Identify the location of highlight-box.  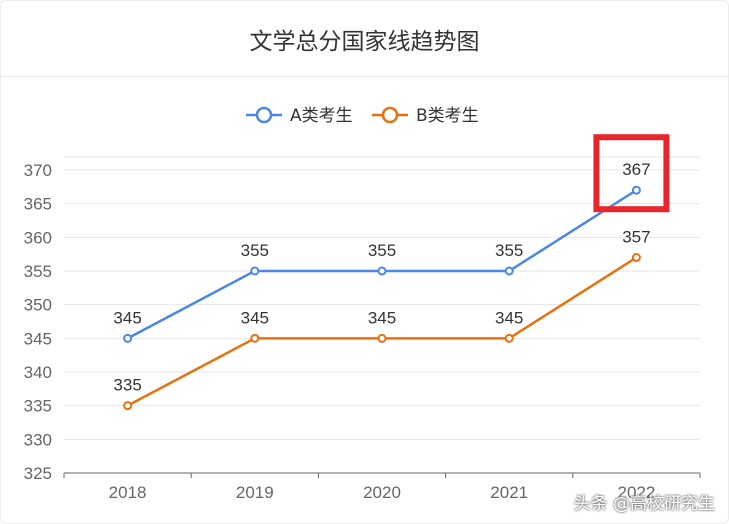
(631, 173).